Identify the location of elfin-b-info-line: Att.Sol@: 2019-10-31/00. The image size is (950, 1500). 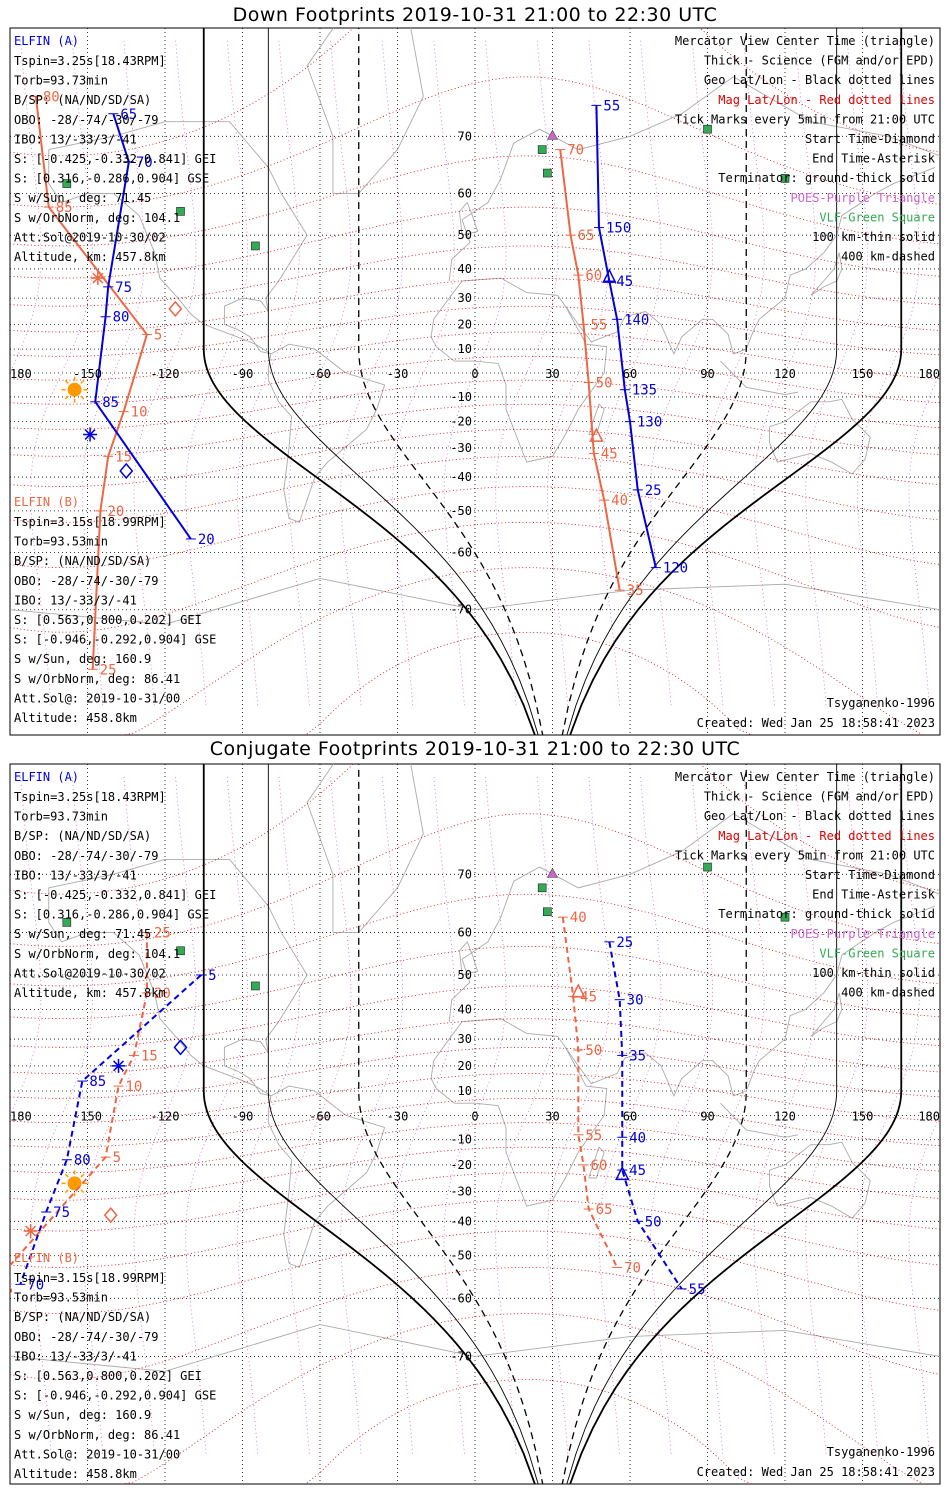
(97, 1454).